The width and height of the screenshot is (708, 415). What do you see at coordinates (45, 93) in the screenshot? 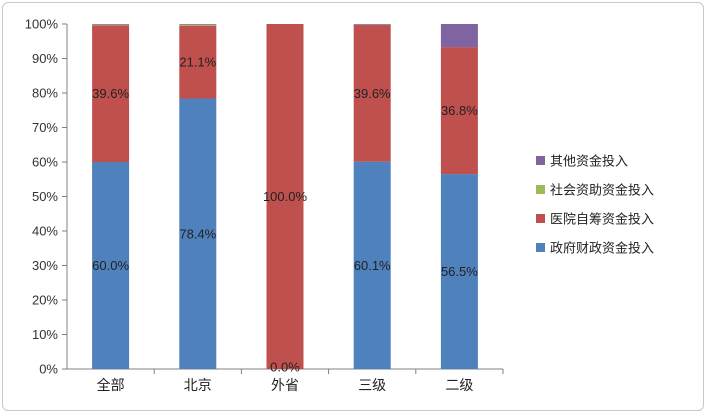
I see `y-tick-label: 80%` at bounding box center [45, 93].